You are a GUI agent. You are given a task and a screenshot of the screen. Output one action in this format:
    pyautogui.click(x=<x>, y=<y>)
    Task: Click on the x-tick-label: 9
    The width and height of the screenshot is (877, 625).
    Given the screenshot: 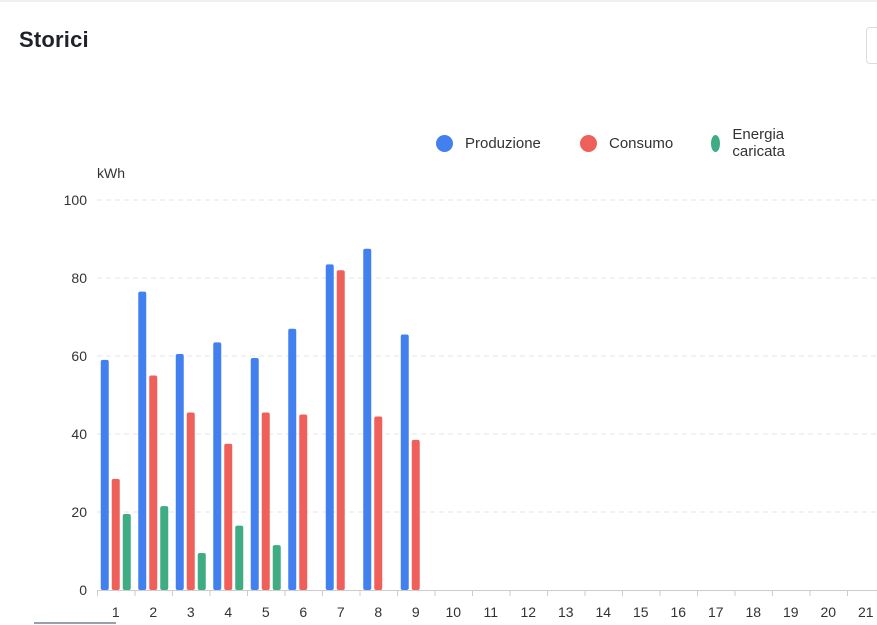 What is the action you would take?
    pyautogui.click(x=416, y=612)
    